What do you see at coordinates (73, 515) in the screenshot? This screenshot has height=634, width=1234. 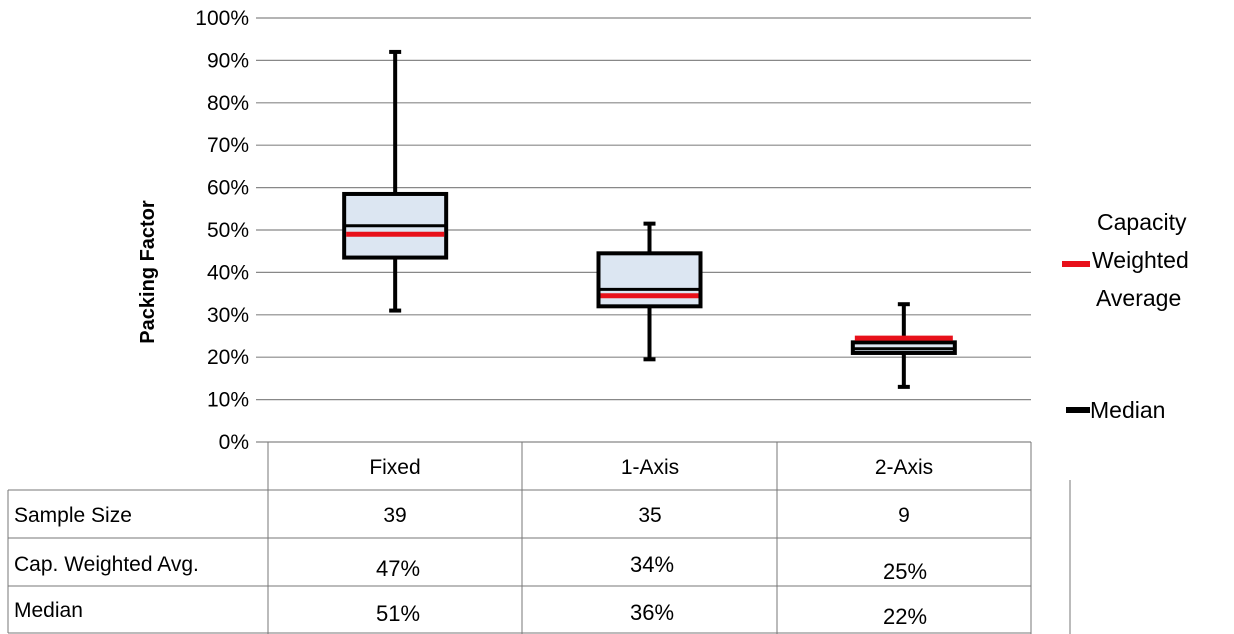 I see `table-row-label-sample-size: Sample Size` at bounding box center [73, 515].